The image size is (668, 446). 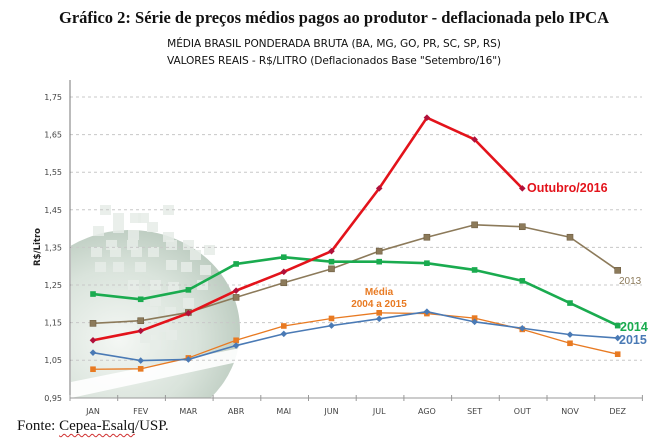 What do you see at coordinates (633, 340) in the screenshot?
I see `series-label: 2015` at bounding box center [633, 340].